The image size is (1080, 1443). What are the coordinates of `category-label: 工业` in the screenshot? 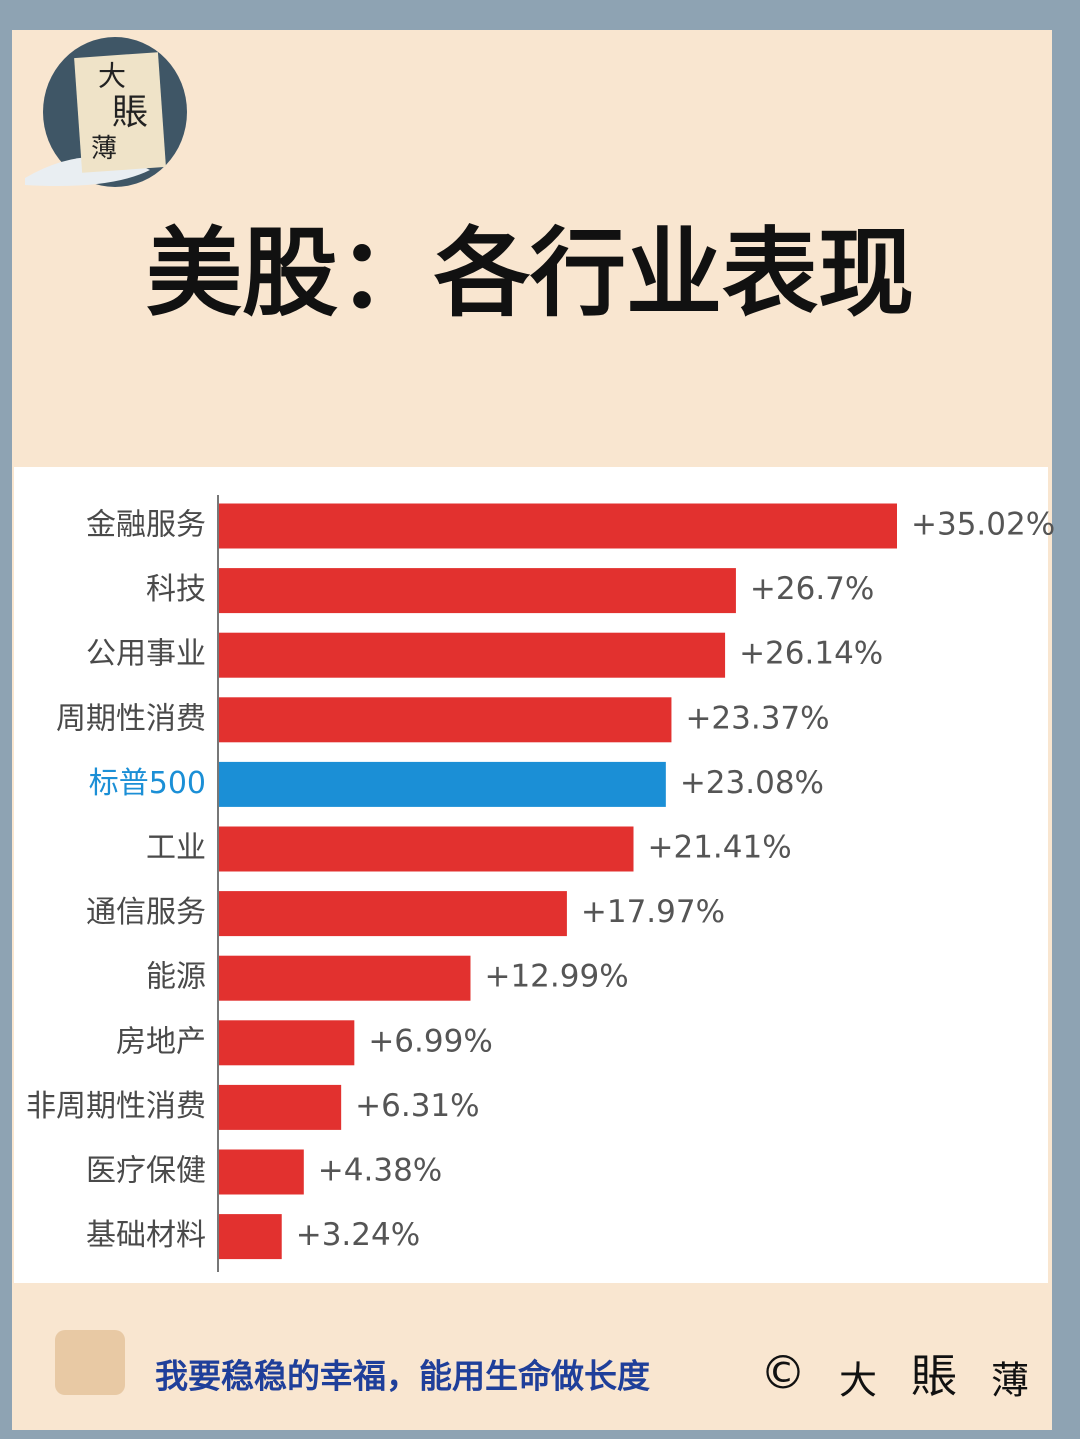 It's located at (176, 848).